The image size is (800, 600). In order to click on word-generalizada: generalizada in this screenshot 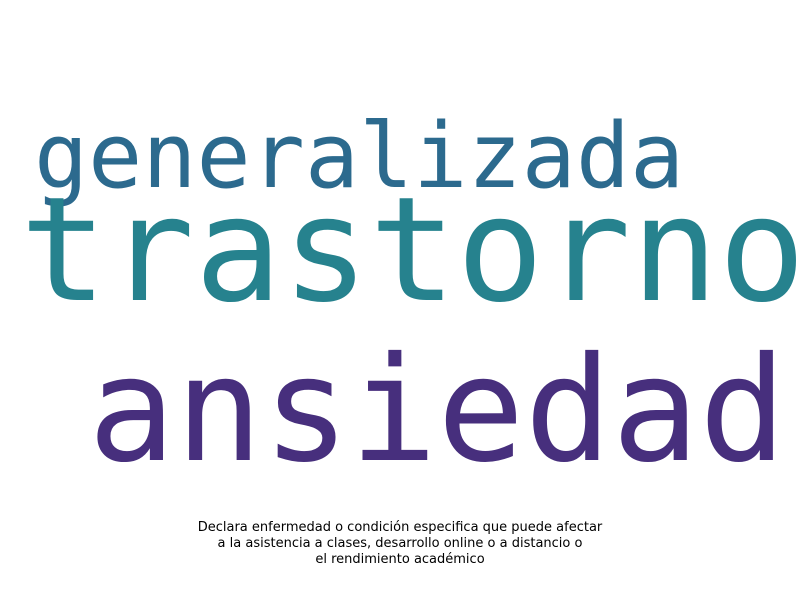, I will do `click(359, 156)`.